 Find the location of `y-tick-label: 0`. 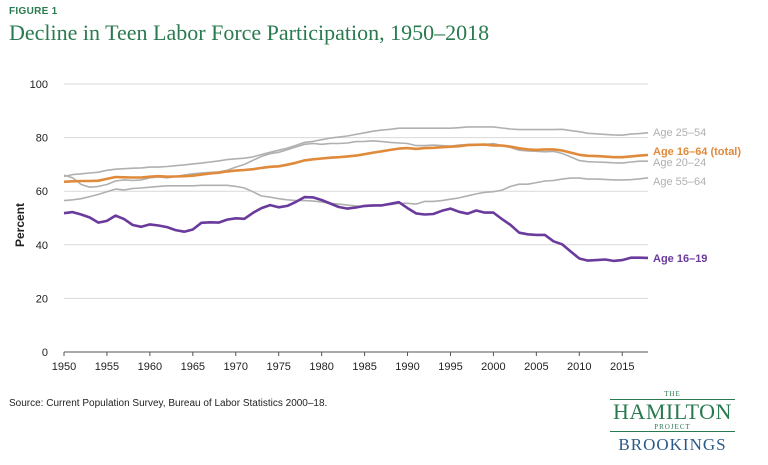

y-tick-label: 0 is located at coordinates (45, 353).